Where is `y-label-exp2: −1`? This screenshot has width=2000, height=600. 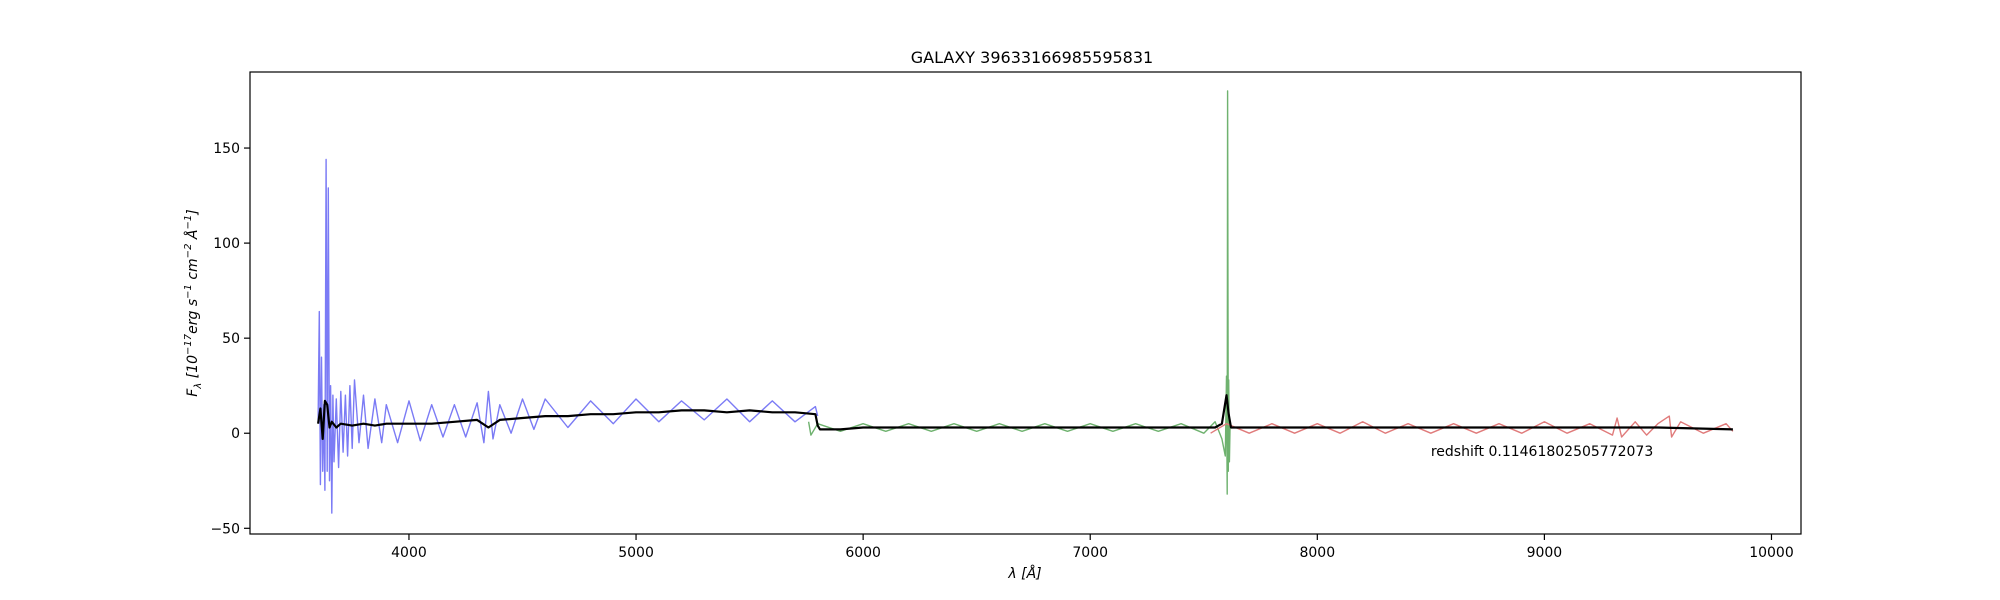 y-label-exp2: −1 is located at coordinates (188, 291).